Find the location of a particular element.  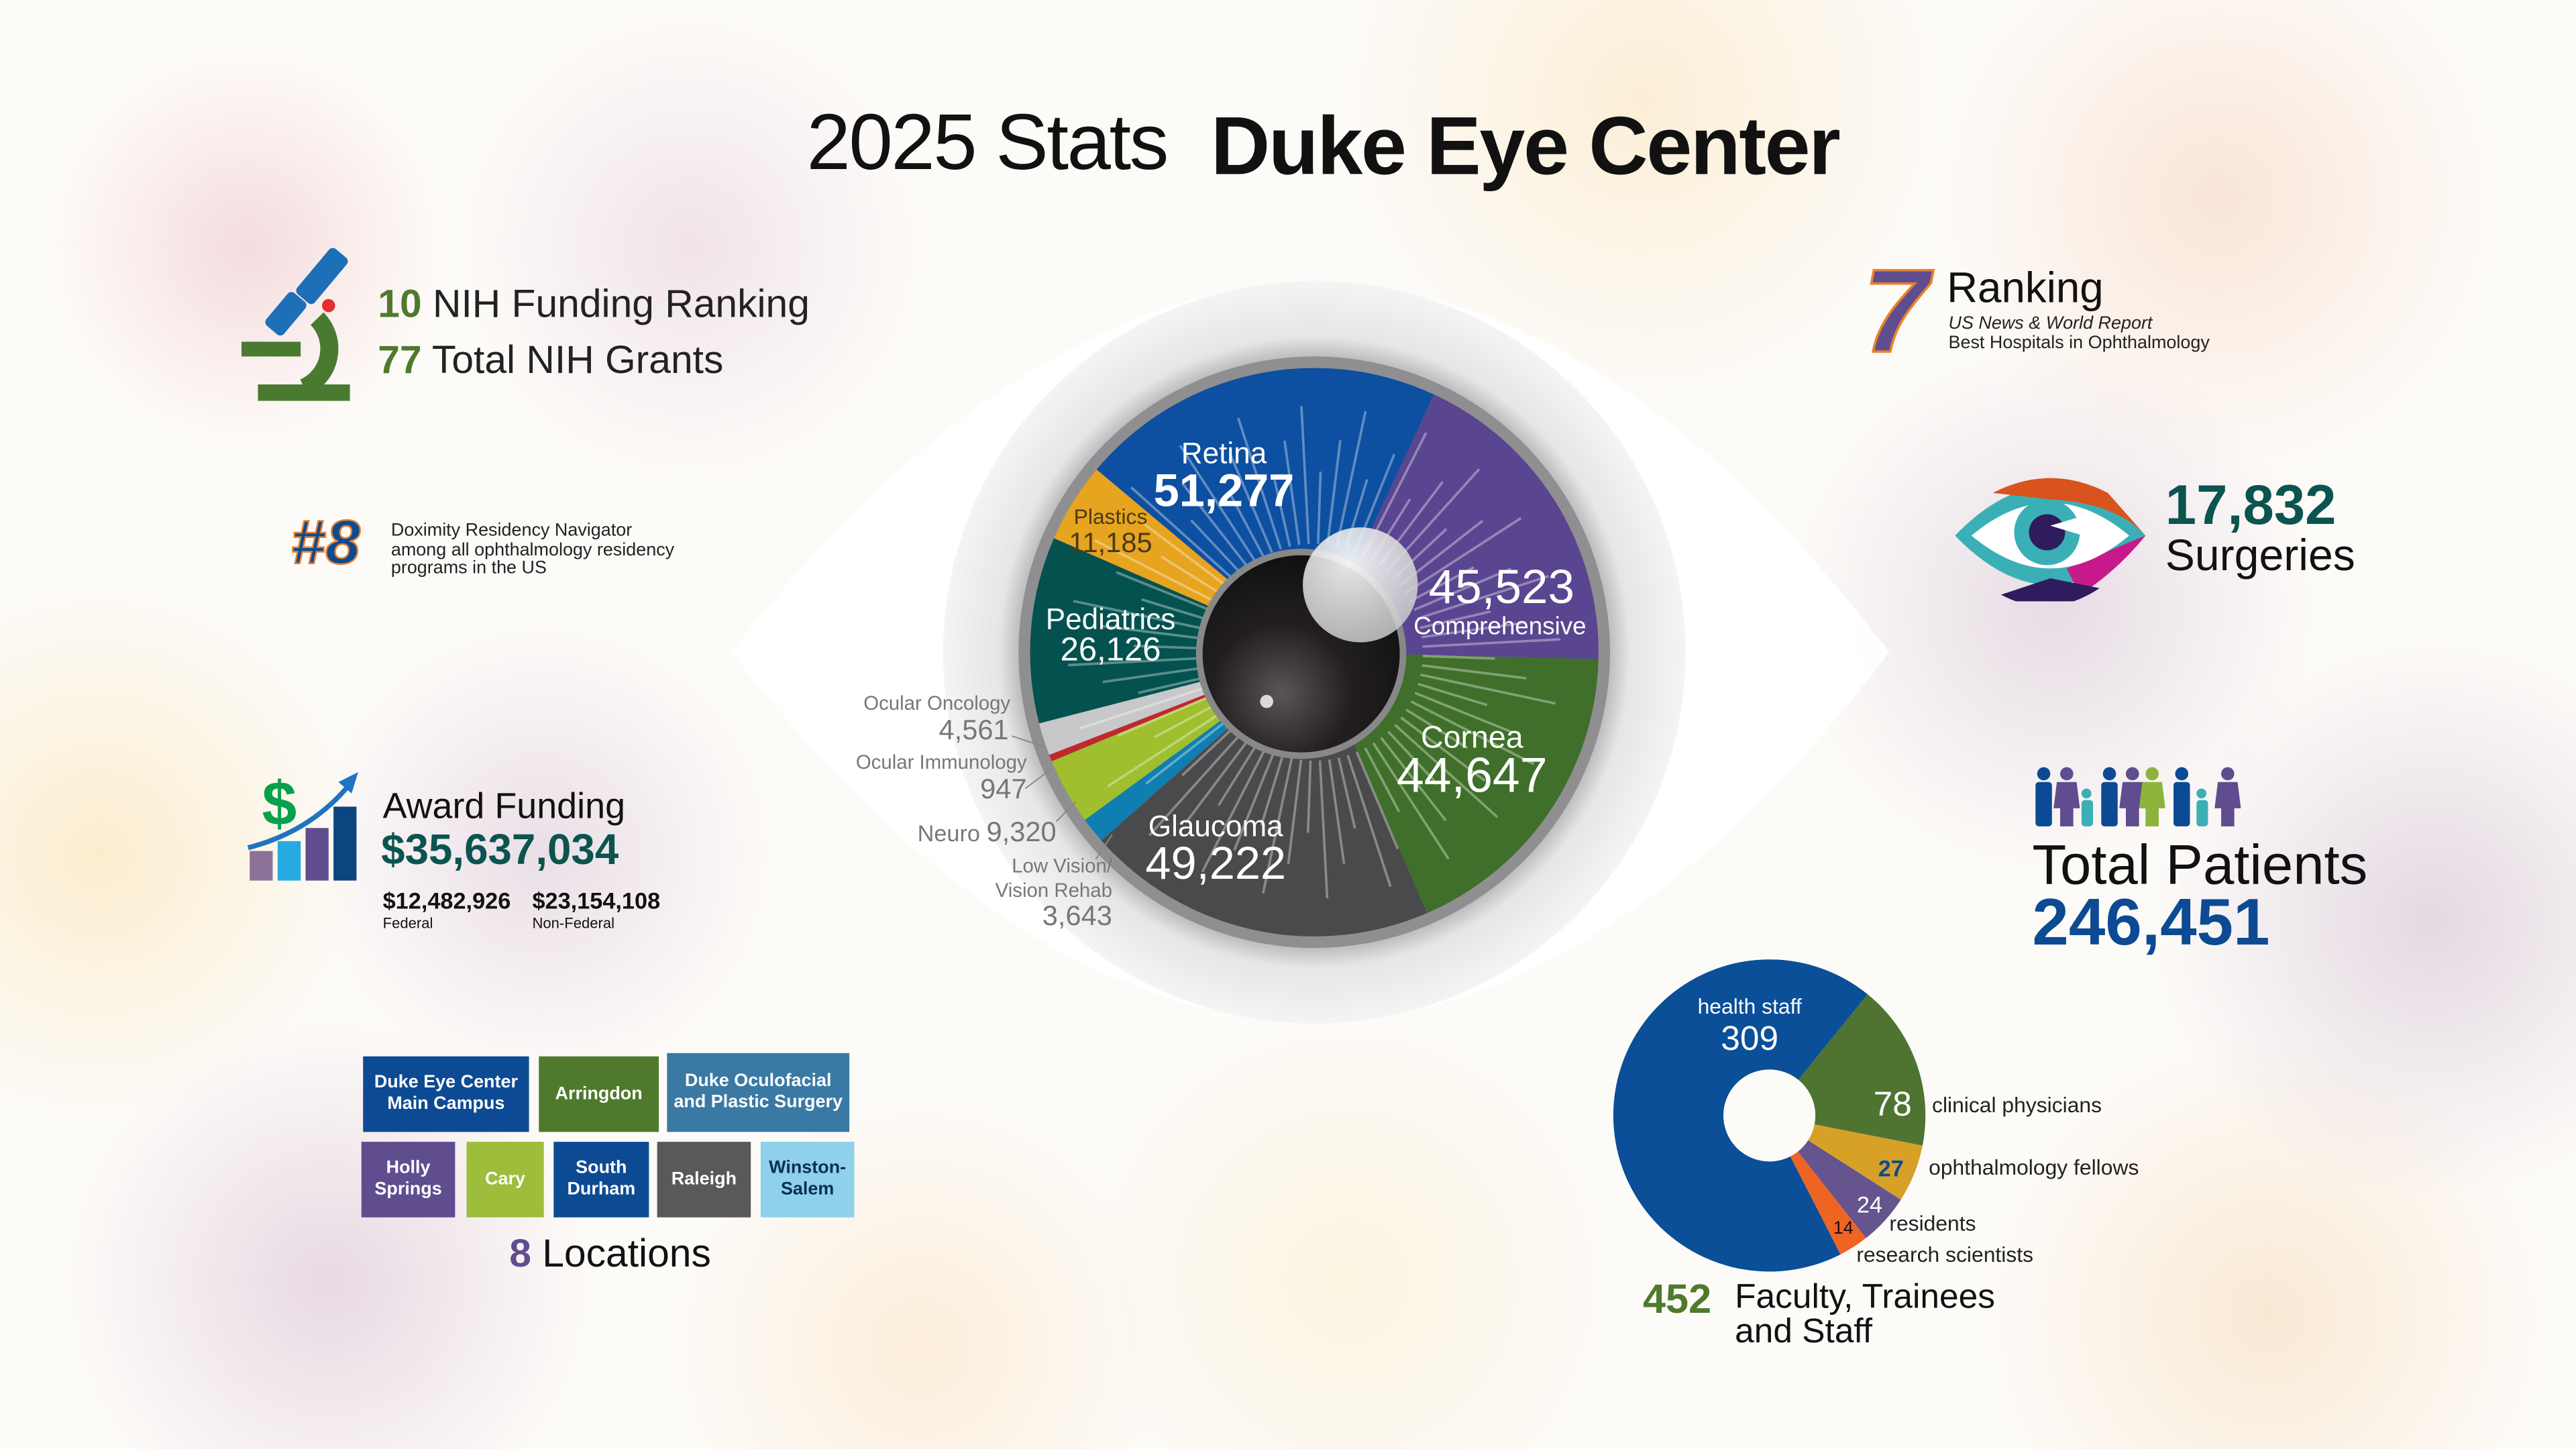

slice-label-neuro: Neuro is located at coordinates (948, 833).